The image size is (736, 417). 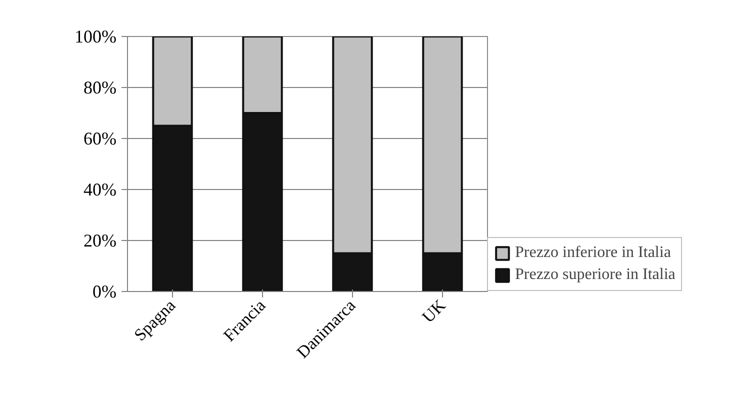 What do you see at coordinates (593, 253) in the screenshot?
I see `legend-label: Prezzo inferiore in Italia` at bounding box center [593, 253].